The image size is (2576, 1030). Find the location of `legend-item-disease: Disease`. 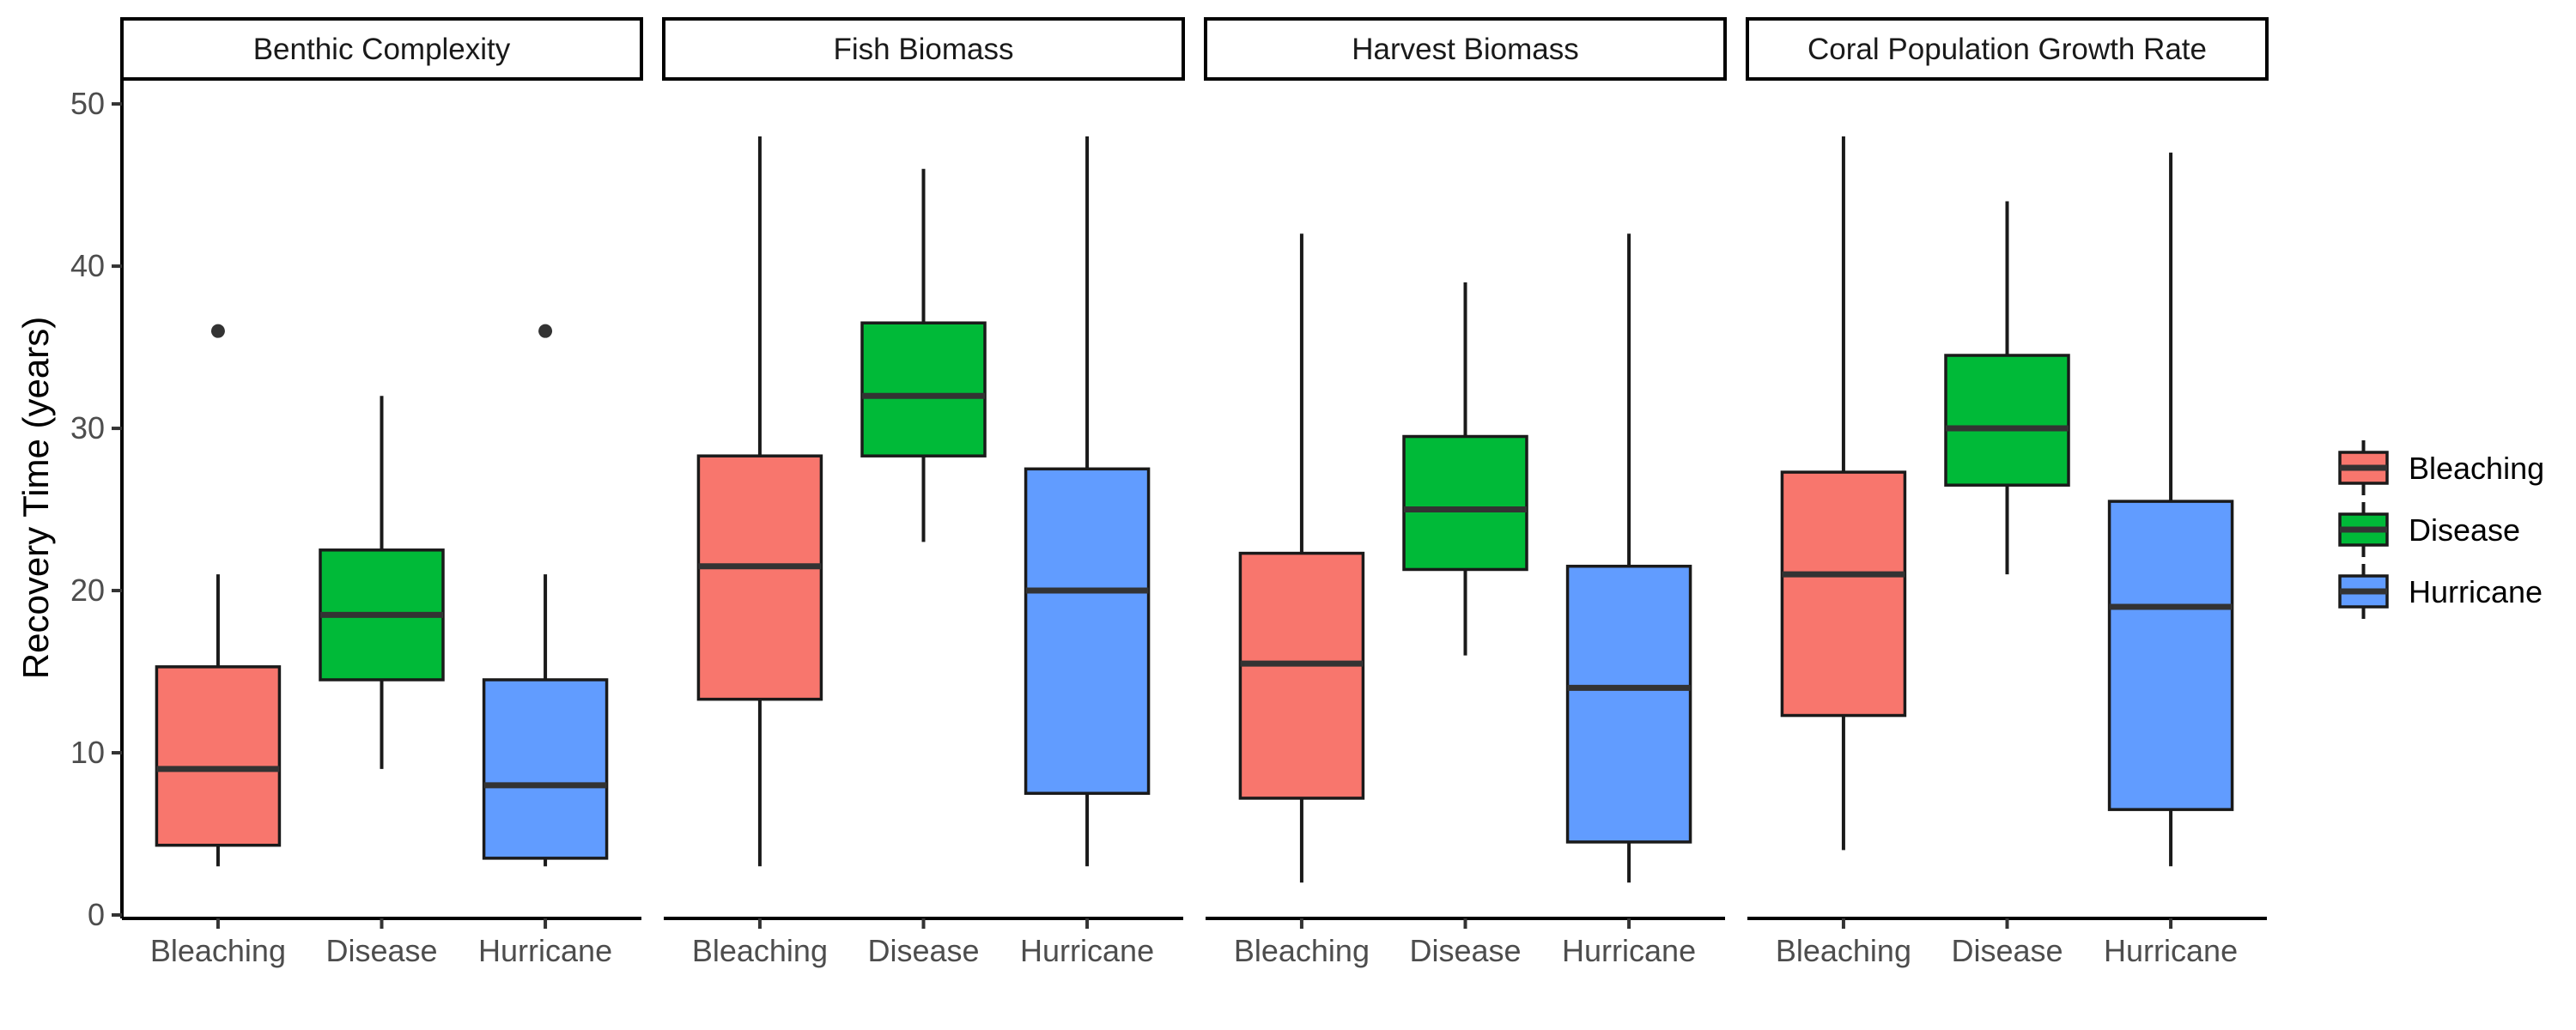

legend-item-disease: Disease is located at coordinates (2429, 529).